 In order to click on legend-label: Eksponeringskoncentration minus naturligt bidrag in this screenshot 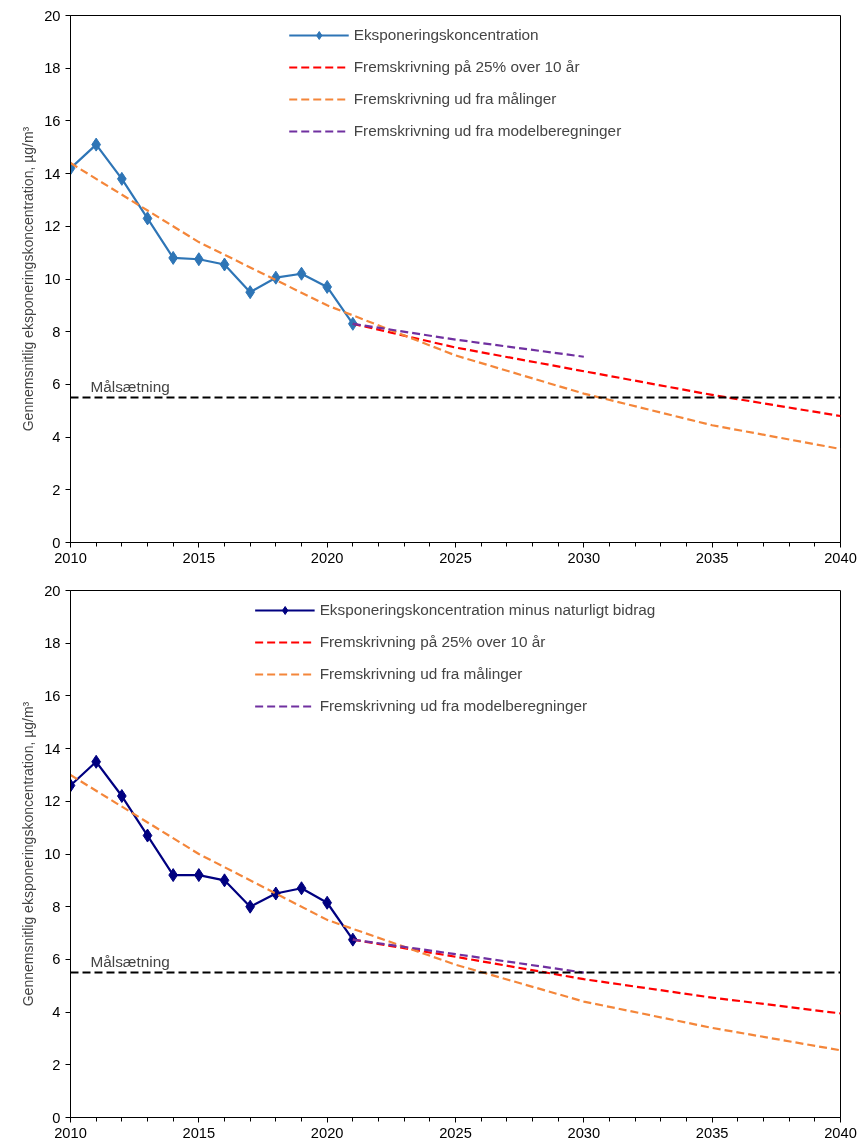, I will do `click(487, 610)`.